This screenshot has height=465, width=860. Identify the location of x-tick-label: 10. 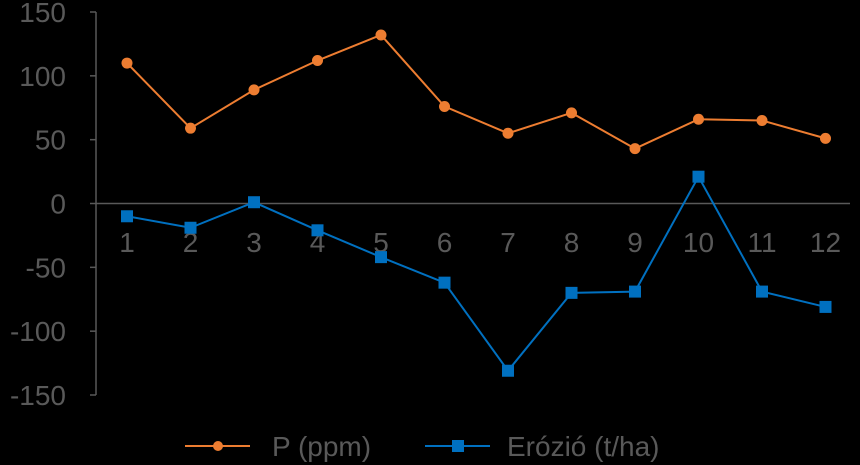
(698, 242).